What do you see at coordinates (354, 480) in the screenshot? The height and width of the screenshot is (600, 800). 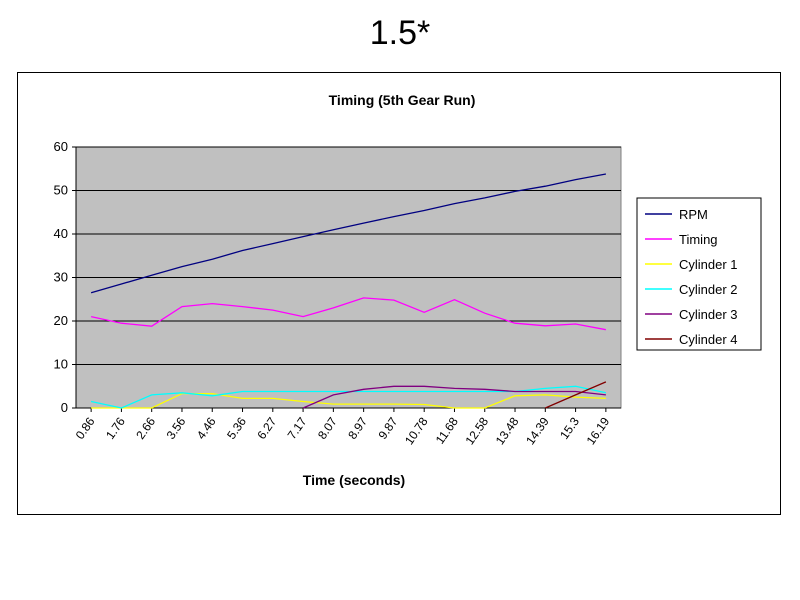 I see `x-axis-label: Time (seconds)` at bounding box center [354, 480].